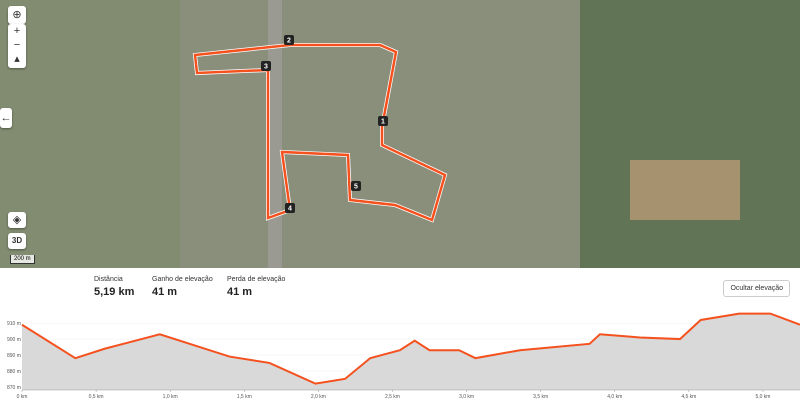 This screenshot has width=800, height=404. Describe the element at coordinates (244, 397) in the screenshot. I see `x-tick-label: 1,5 km` at that location.